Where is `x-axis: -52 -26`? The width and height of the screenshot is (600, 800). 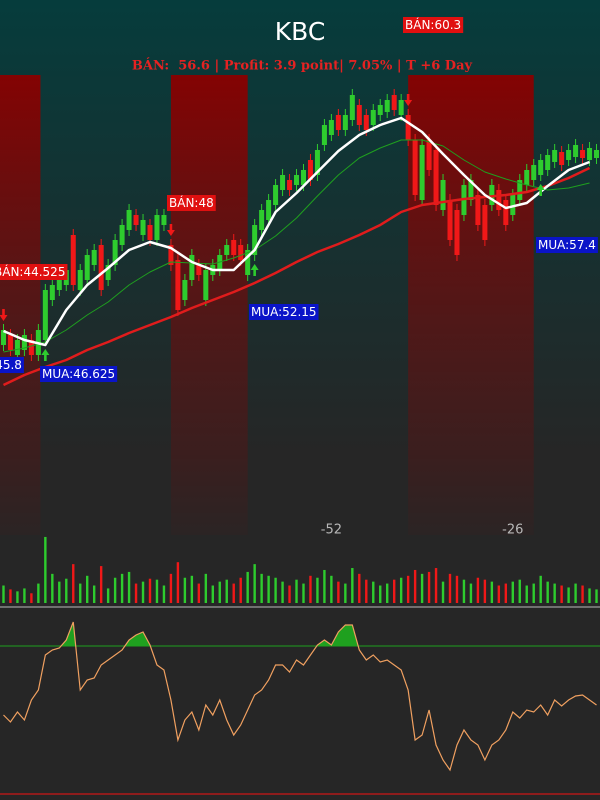
x-axis: -52 -26 is located at coordinates (422, 530).